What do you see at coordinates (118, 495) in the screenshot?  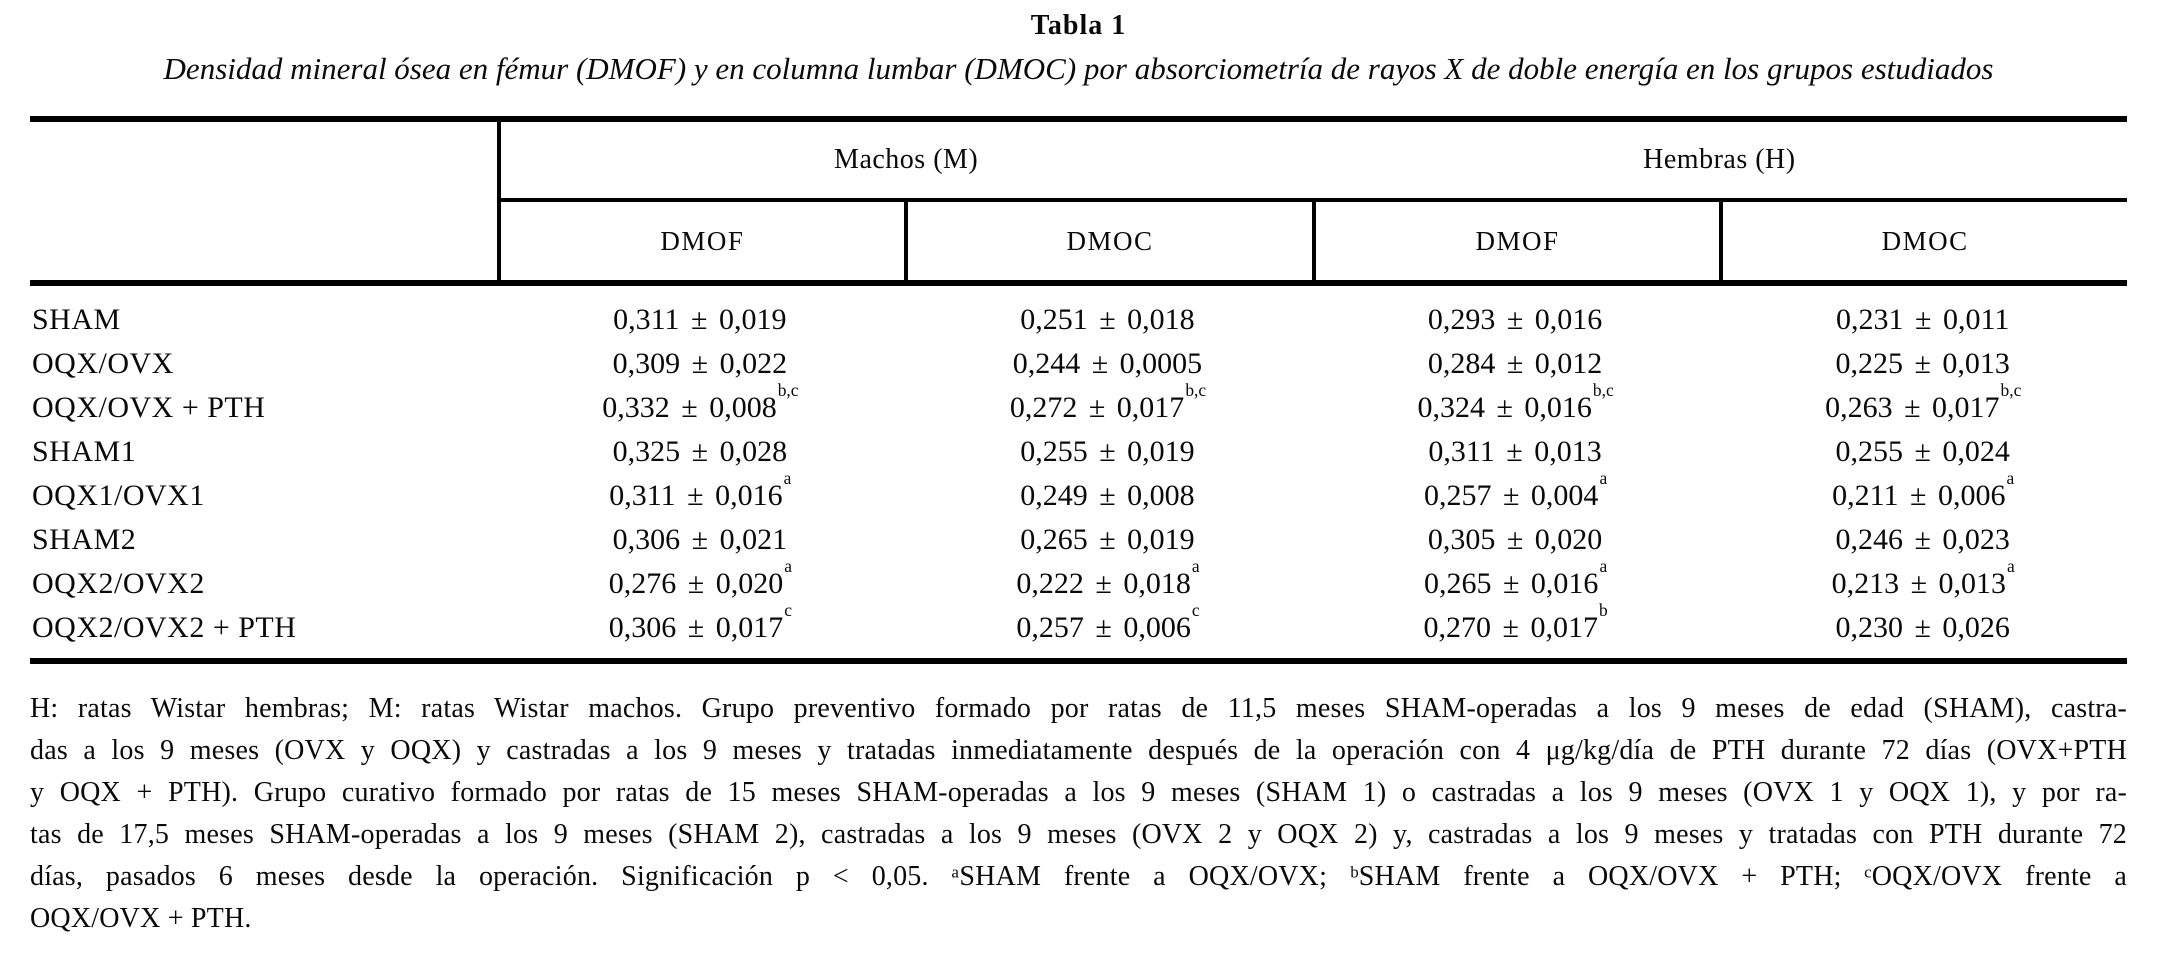 I see `row-label: OQX1/OVX1` at bounding box center [118, 495].